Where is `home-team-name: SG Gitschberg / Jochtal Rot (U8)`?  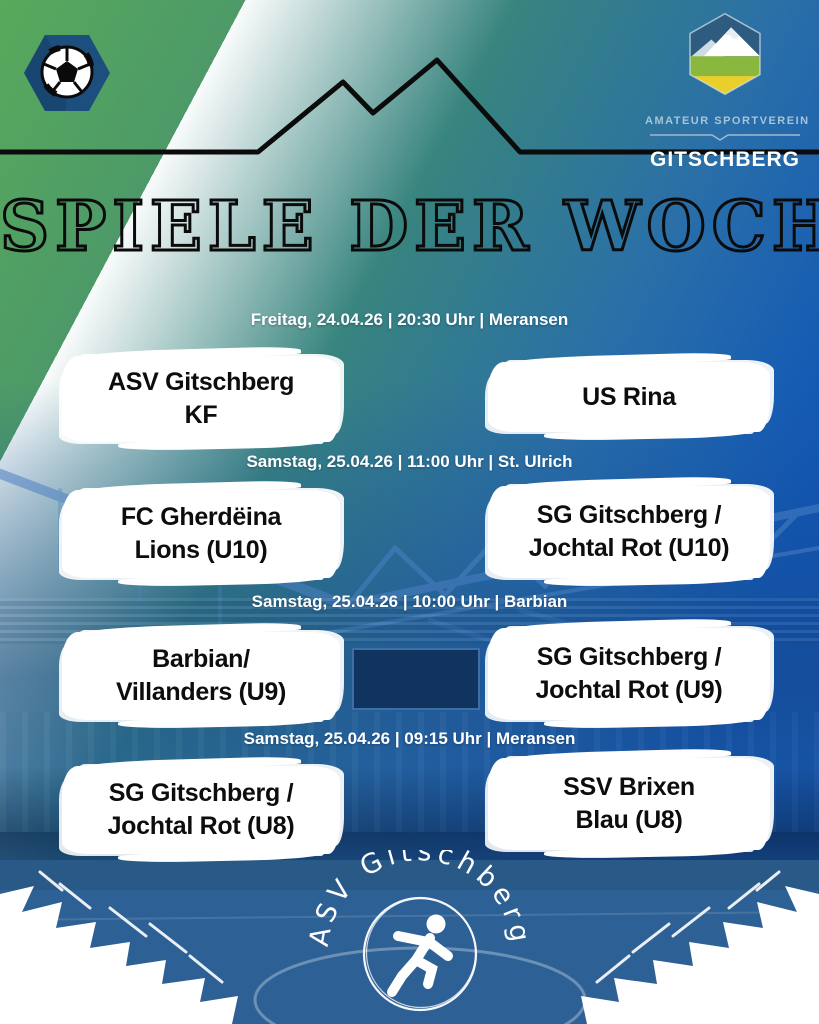
home-team-name: SG Gitschberg / Jochtal Rot (U8) is located at coordinates (201, 809).